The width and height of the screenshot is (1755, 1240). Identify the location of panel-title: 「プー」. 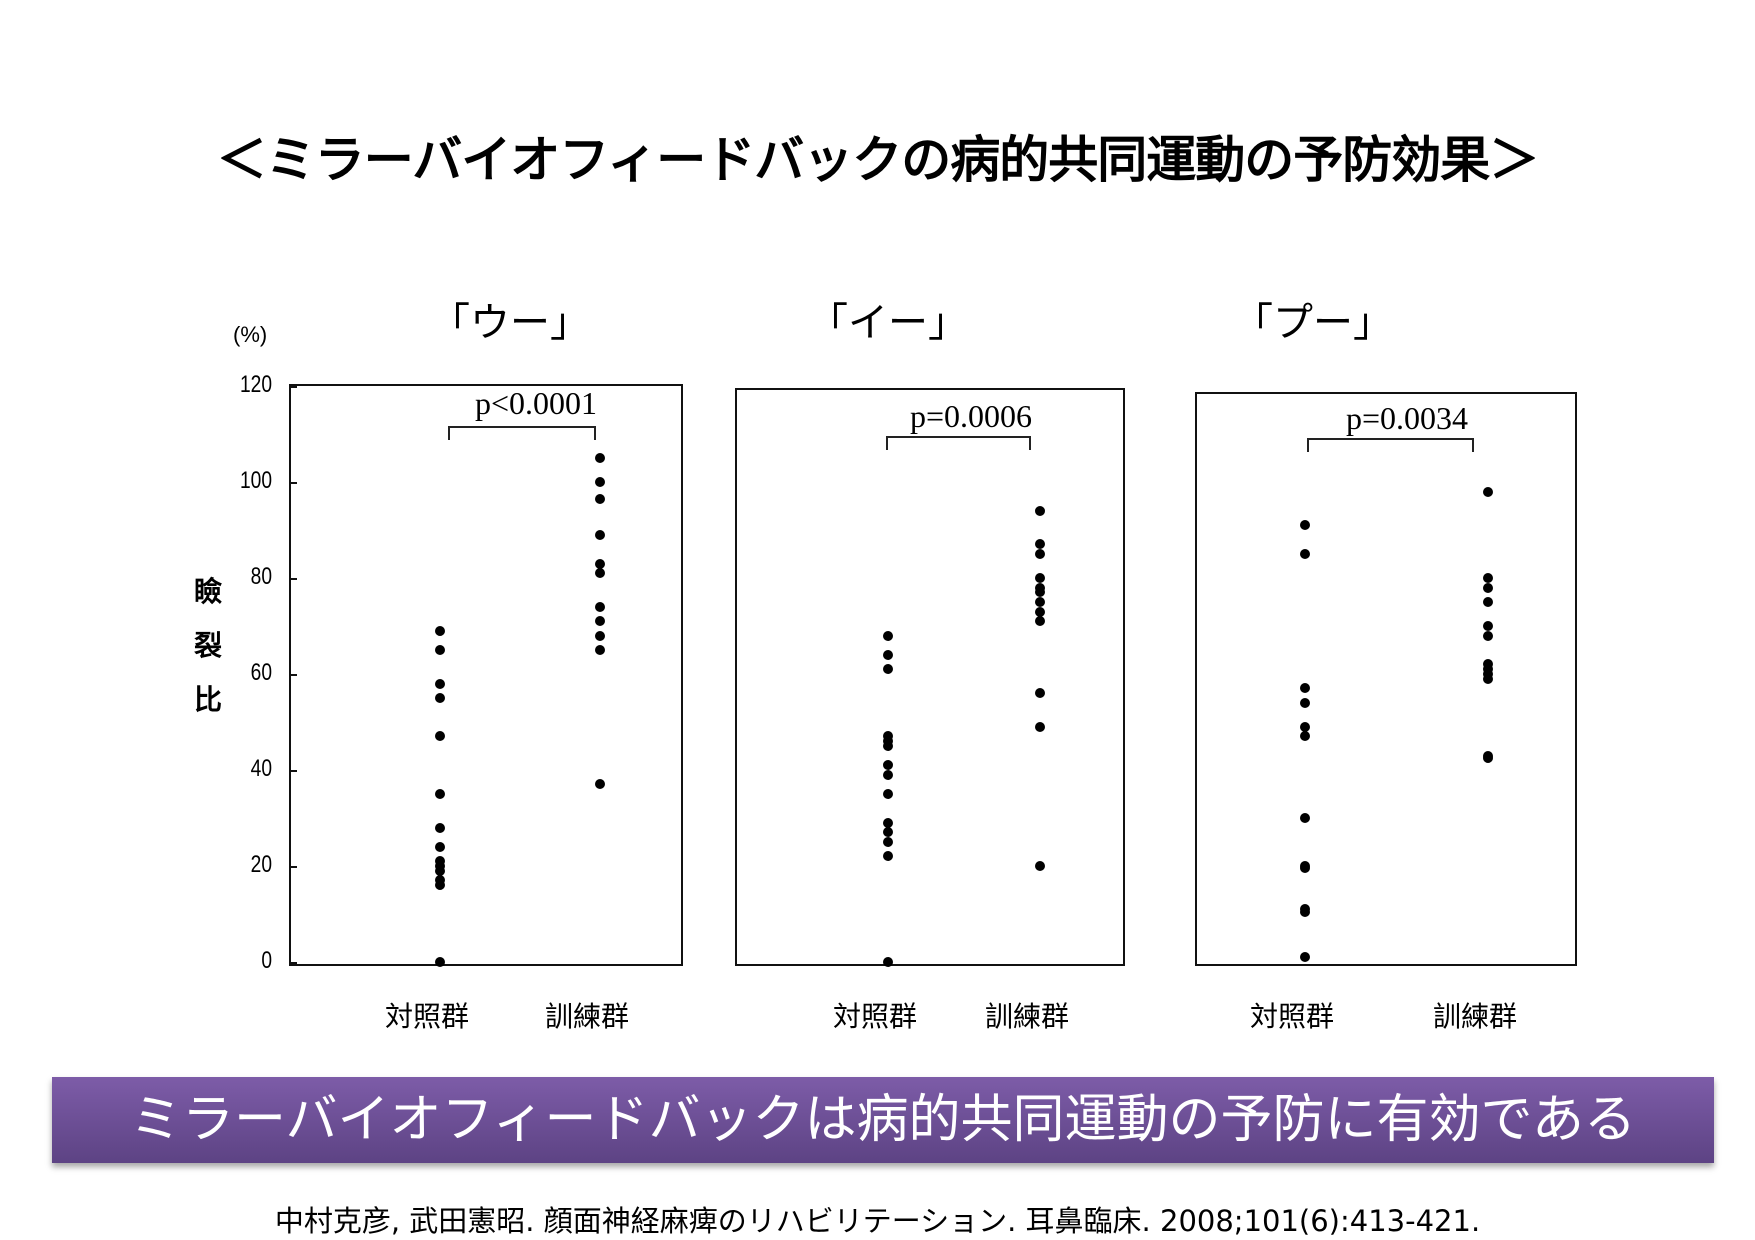
(1313, 323).